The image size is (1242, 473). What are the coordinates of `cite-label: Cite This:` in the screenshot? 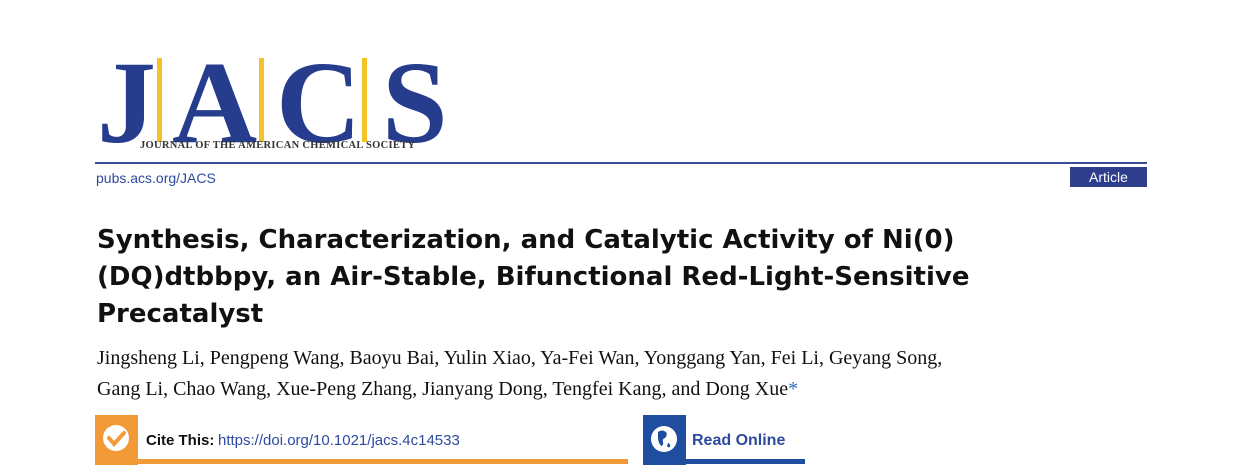 It's located at (180, 440).